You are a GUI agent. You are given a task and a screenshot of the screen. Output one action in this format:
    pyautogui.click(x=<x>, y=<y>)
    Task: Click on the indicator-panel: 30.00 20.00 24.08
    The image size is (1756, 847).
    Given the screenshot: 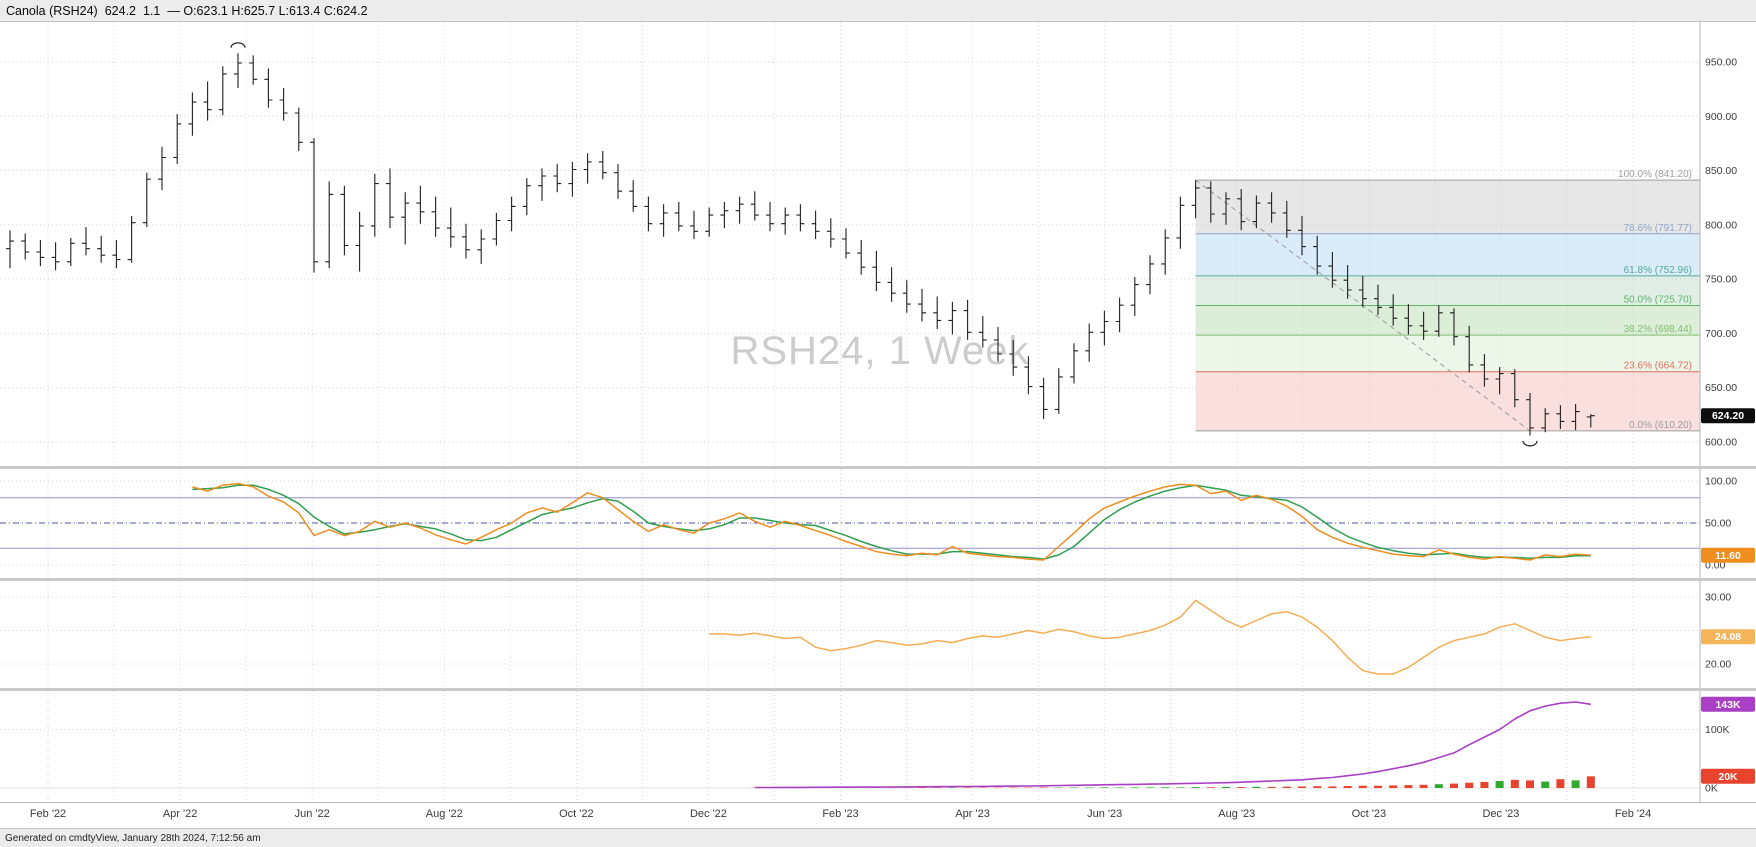 What is the action you would take?
    pyautogui.click(x=878, y=633)
    